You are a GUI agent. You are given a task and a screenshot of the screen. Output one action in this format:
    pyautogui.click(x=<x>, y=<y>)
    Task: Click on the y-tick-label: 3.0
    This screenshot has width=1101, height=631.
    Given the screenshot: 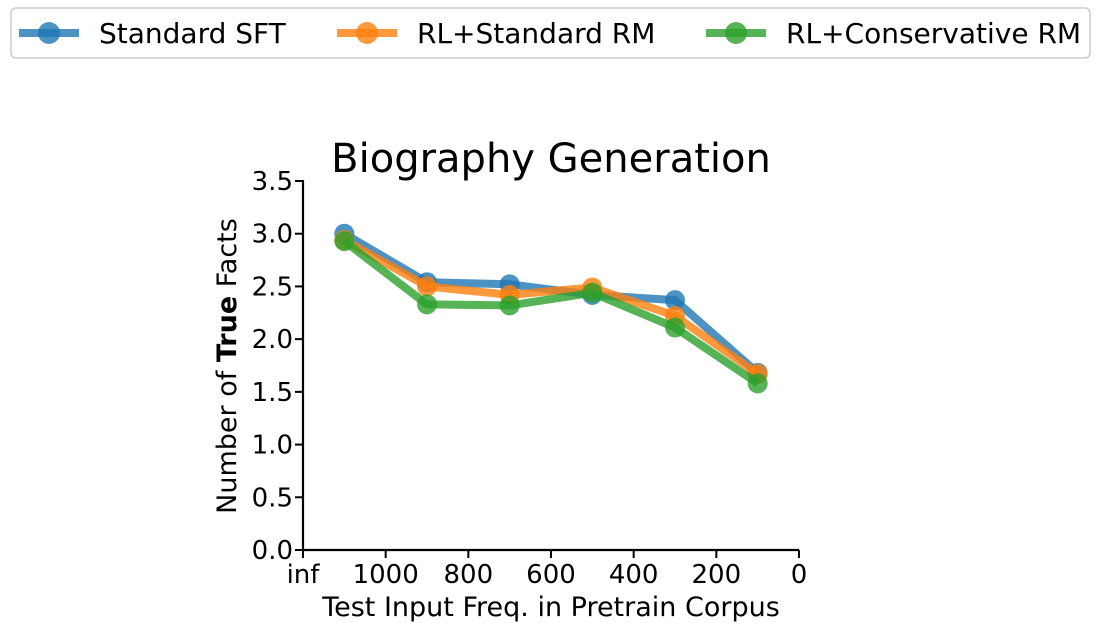 What is the action you would take?
    pyautogui.click(x=272, y=235)
    